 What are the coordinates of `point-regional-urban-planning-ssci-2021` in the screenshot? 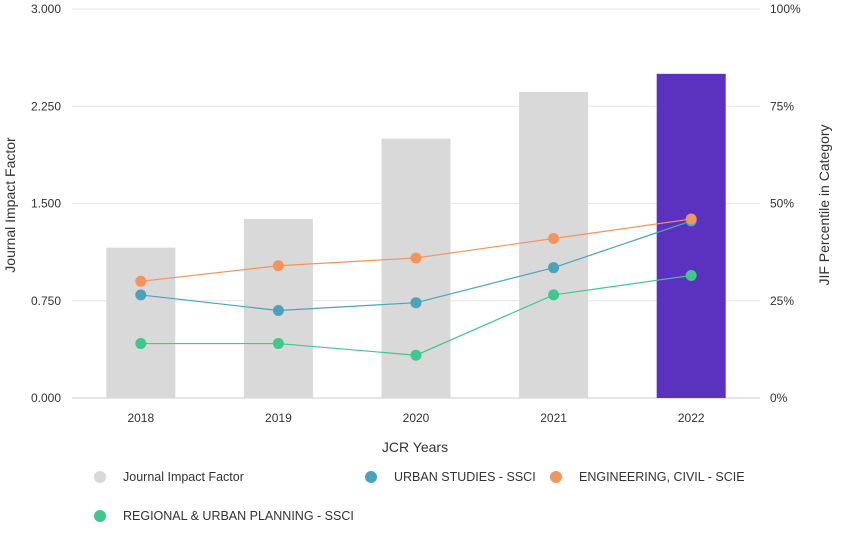 It's located at (554, 295).